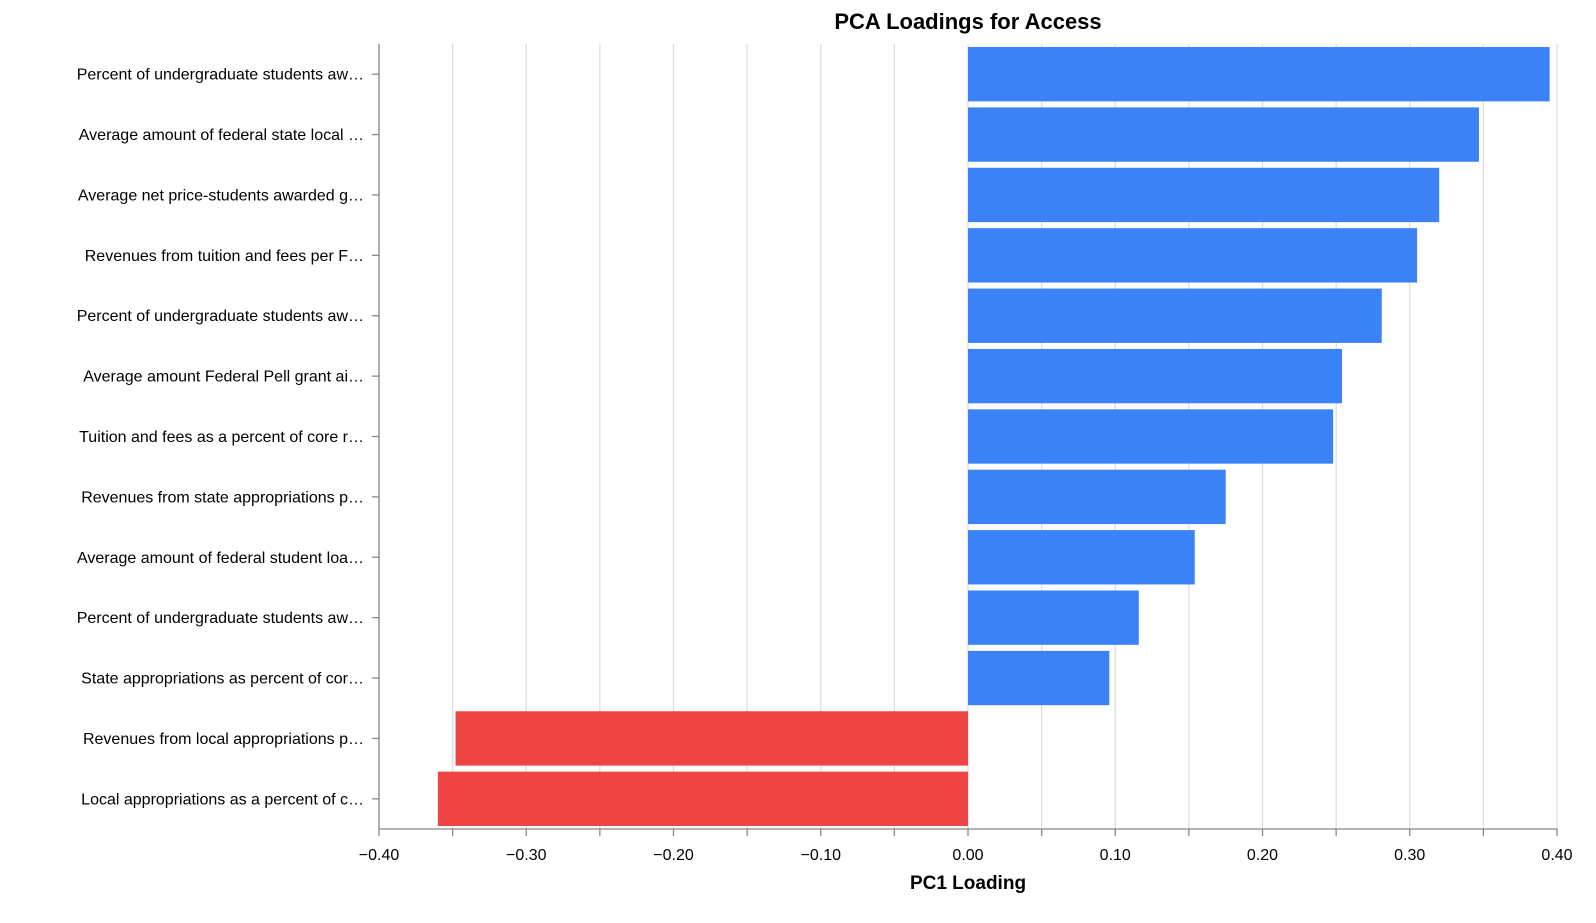 The image size is (1596, 923). Describe the element at coordinates (1409, 855) in the screenshot. I see `x-tick-label: 0.30` at that location.